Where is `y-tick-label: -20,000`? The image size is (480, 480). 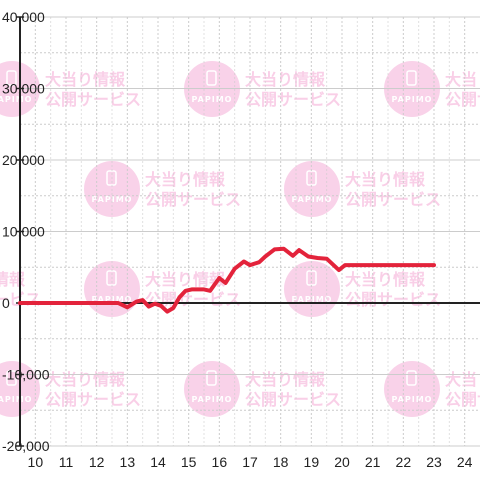
y-tick-label: -20,000 is located at coordinates (26, 446).